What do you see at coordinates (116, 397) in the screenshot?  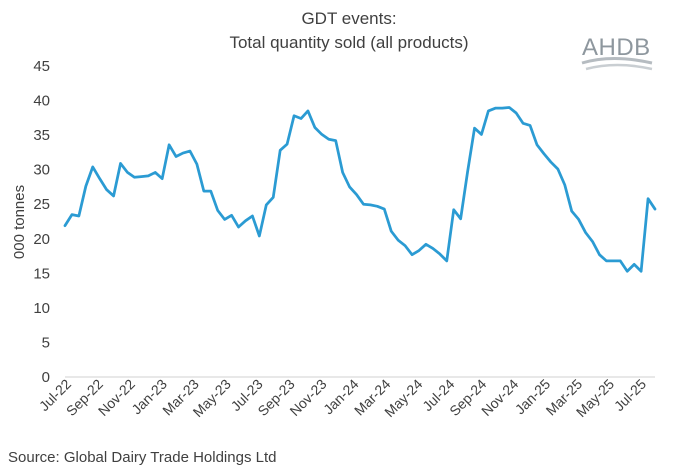 I see `x-tick-label: Nov-22` at bounding box center [116, 397].